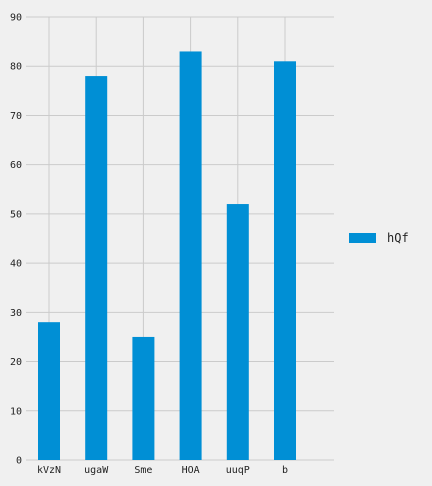  Describe the element at coordinates (96, 268) in the screenshot. I see `bar-ugaW` at that location.